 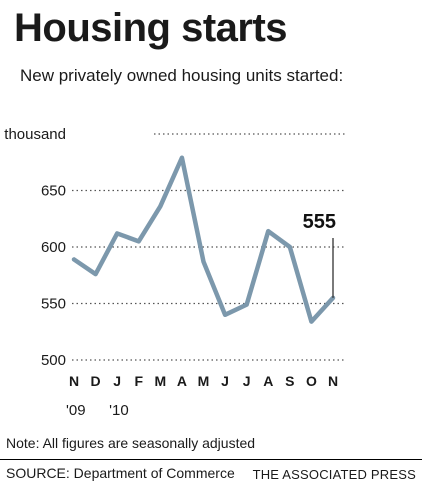 I want to click on chart-title: Housing starts, so click(x=151, y=28).